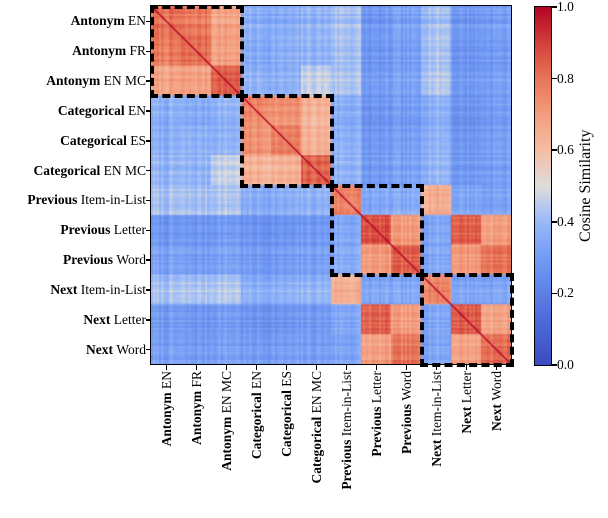 Image resolution: width=608 pixels, height=518 pixels. Describe the element at coordinates (565, 221) in the screenshot. I see `colorbar-tick-label: 0.4` at that location.